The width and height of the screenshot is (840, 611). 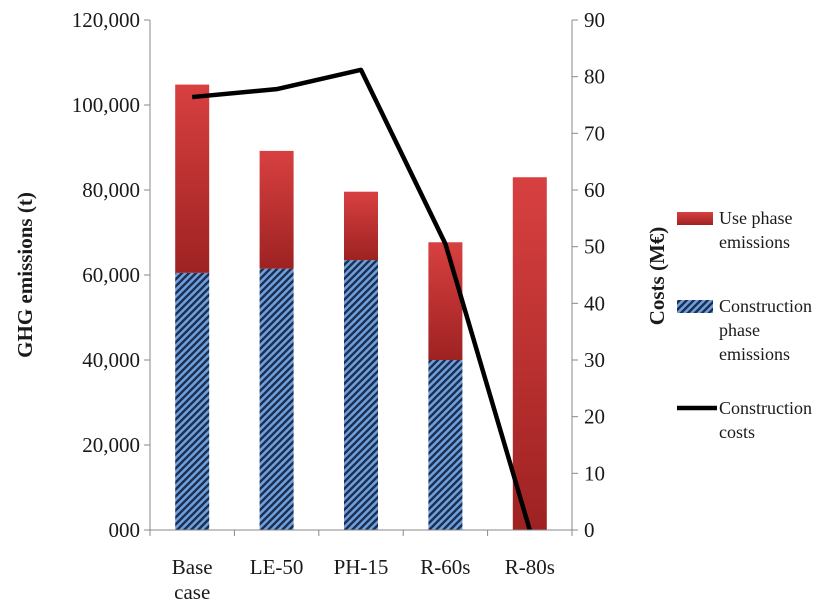 What do you see at coordinates (125, 530) in the screenshot?
I see `y-tick-label: 000` at bounding box center [125, 530].